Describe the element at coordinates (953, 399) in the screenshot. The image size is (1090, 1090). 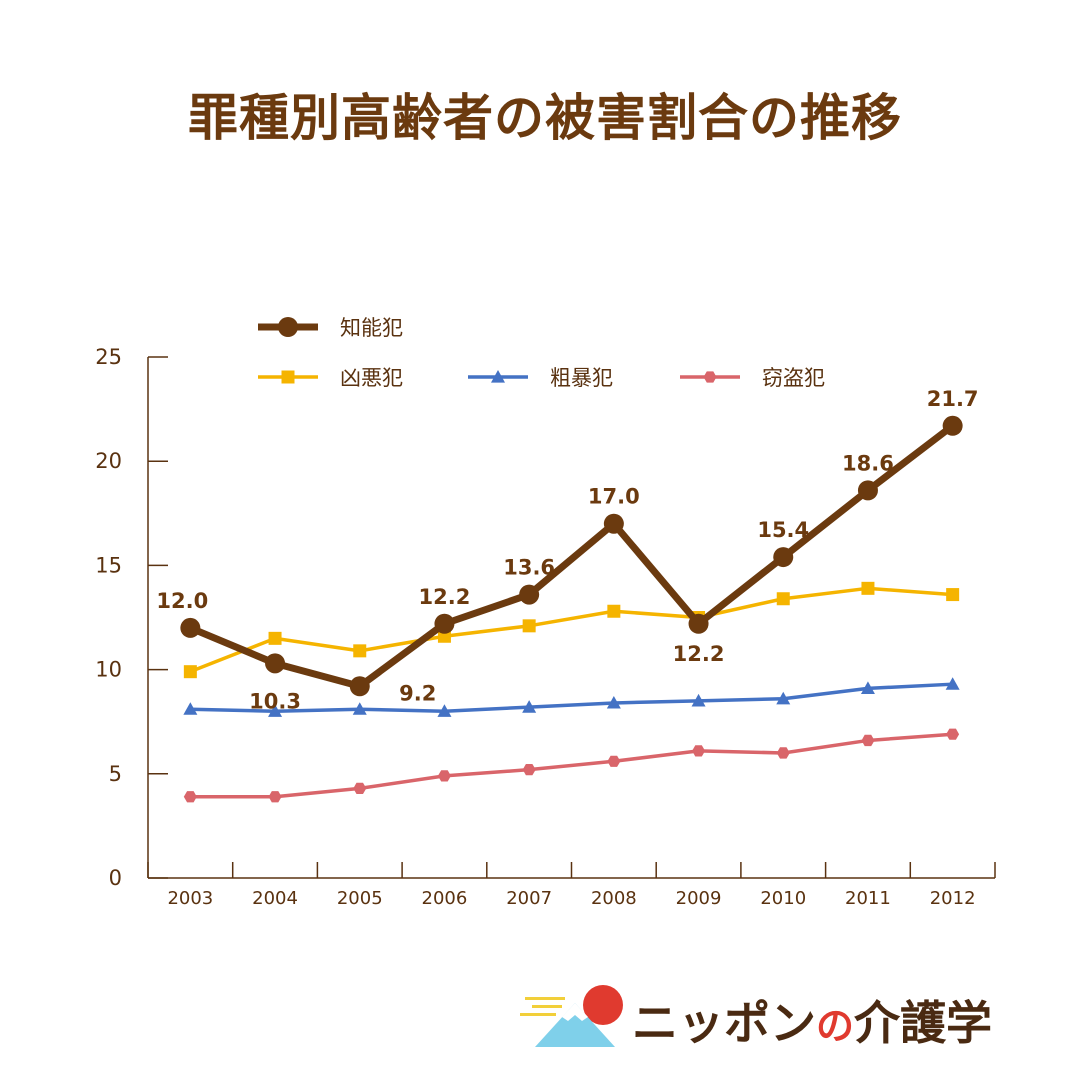
I see `data-label: 21.7` at that location.